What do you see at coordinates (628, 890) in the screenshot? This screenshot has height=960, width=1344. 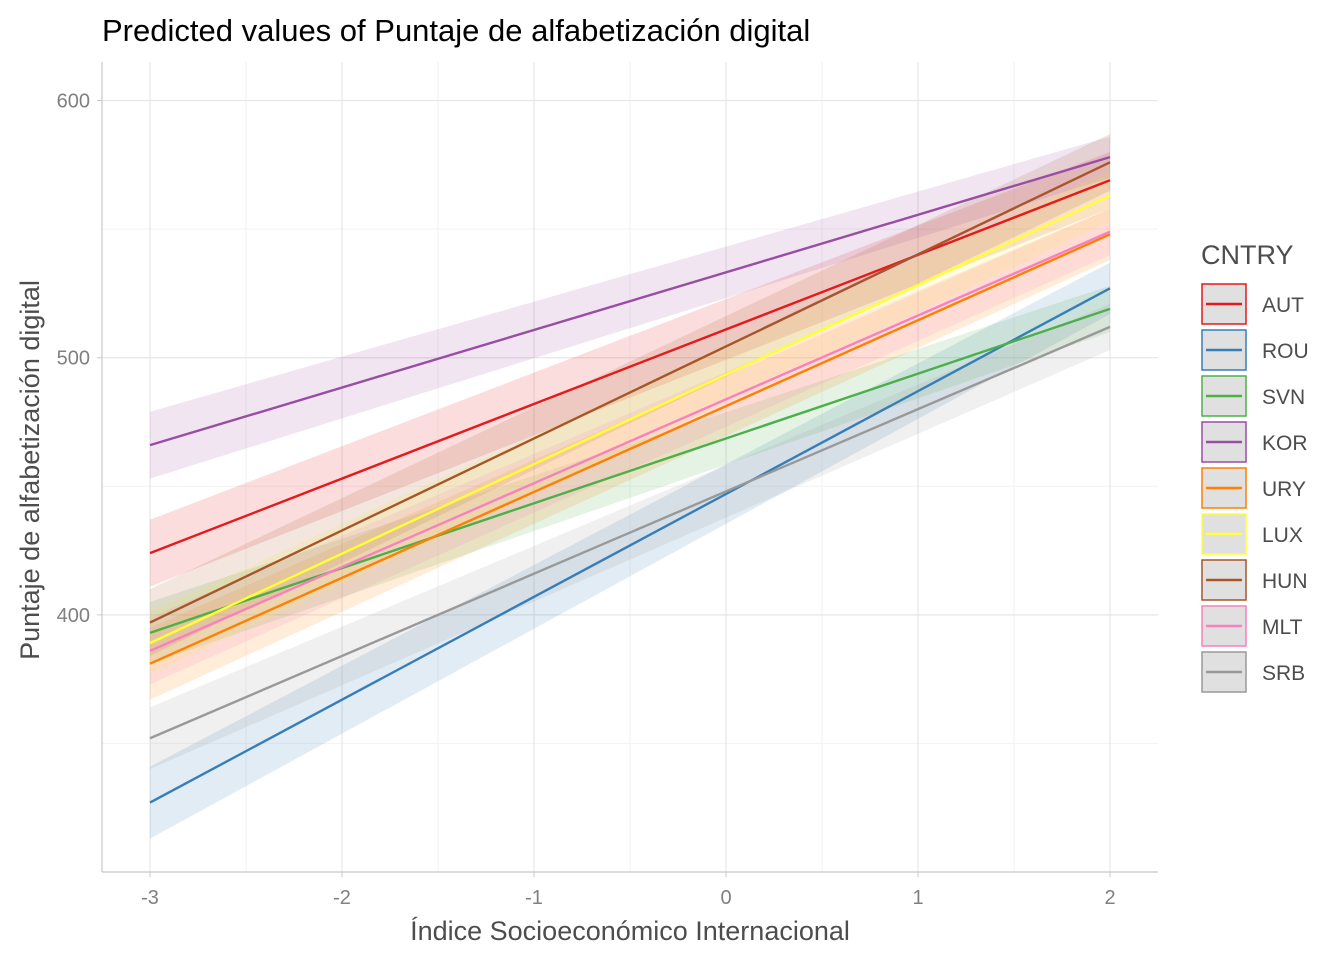 I see `x-axis-ticks: -3 -2 -1 0 1 2` at bounding box center [628, 890].